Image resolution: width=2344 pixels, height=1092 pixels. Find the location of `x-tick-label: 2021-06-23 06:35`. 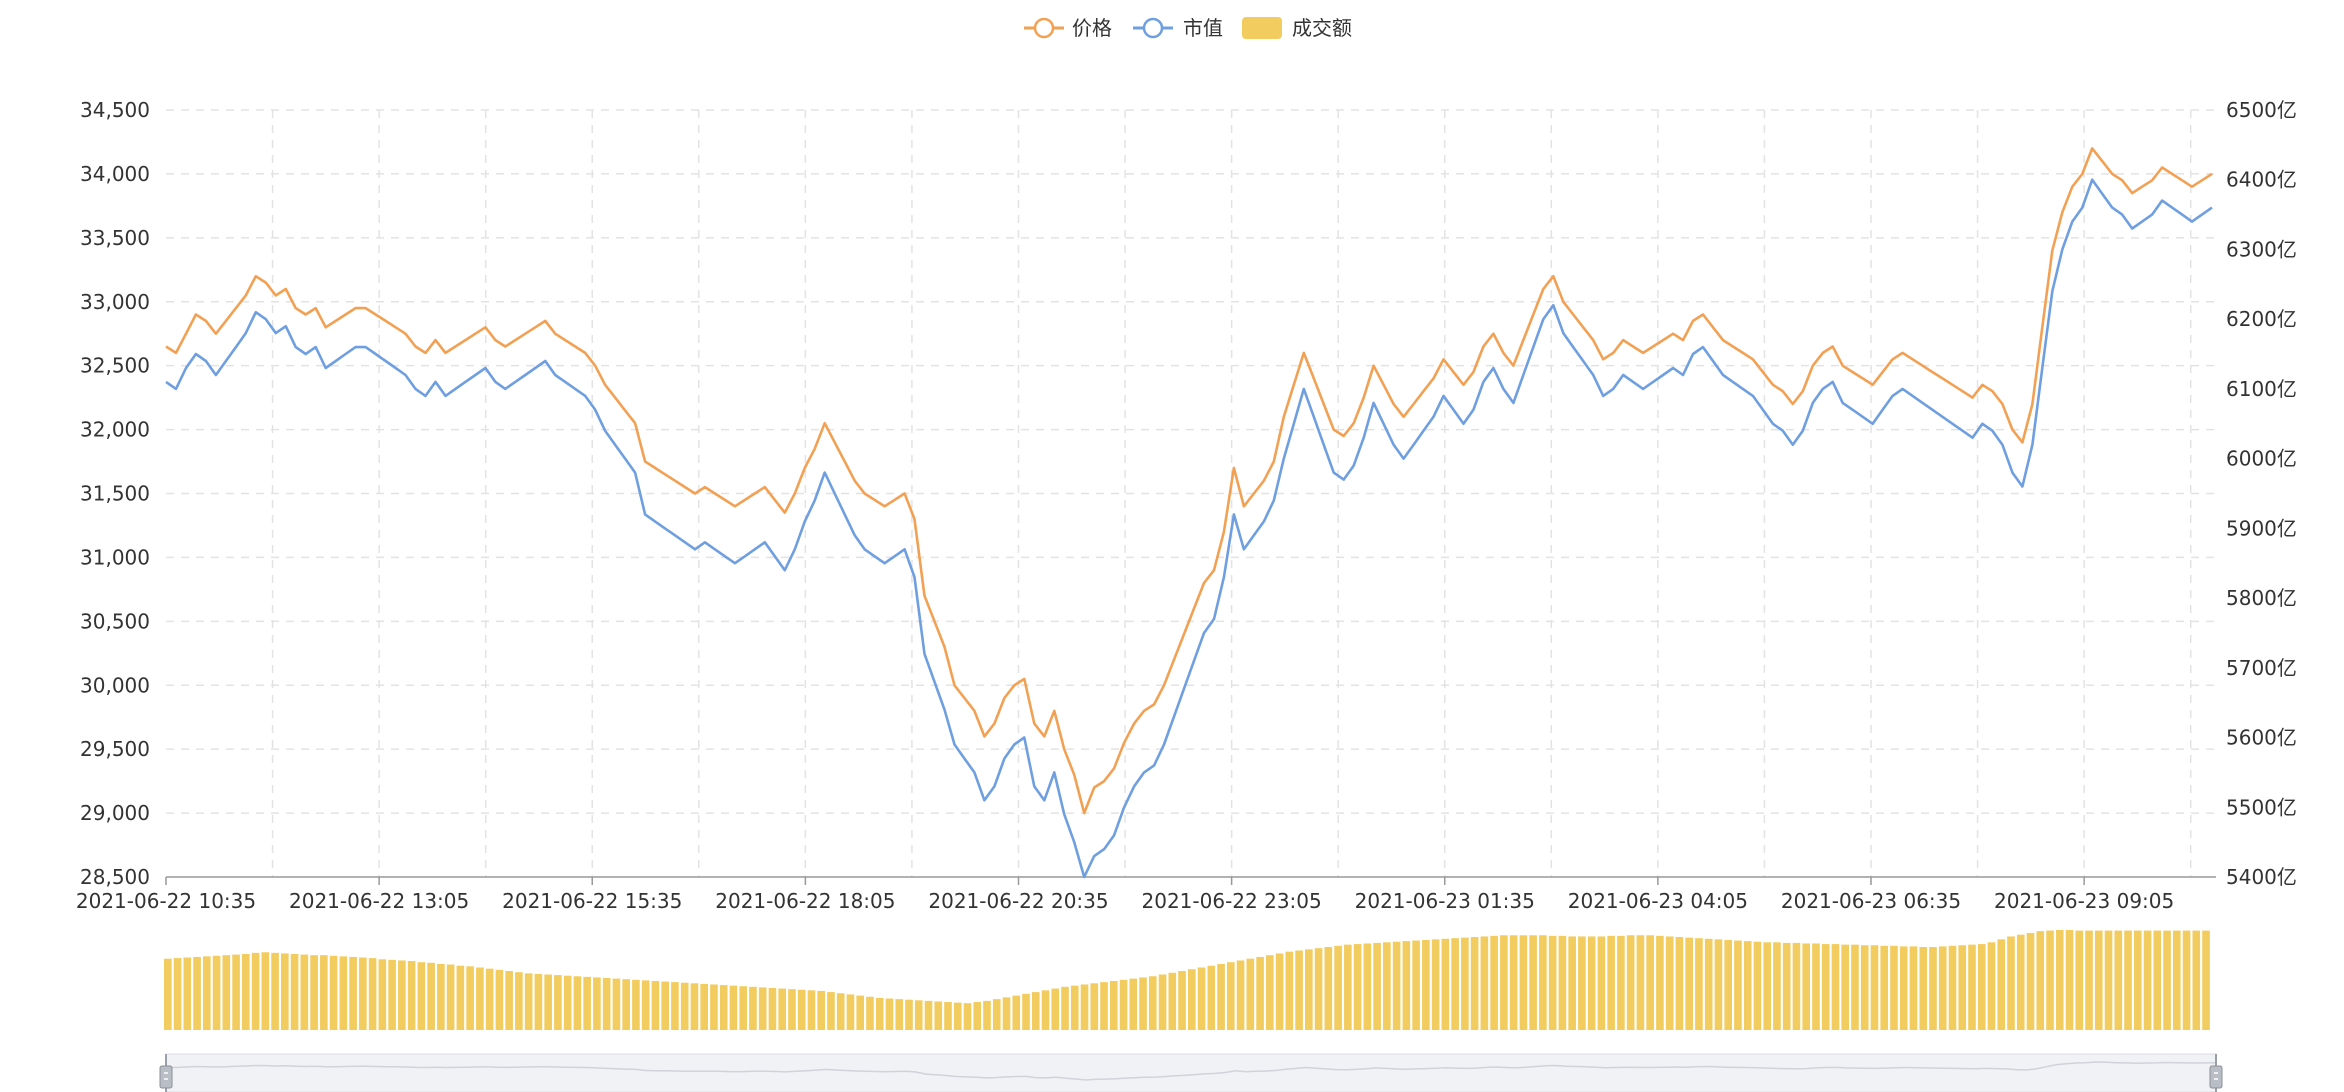

x-tick-label: 2021-06-23 06:35 is located at coordinates (1871, 901).